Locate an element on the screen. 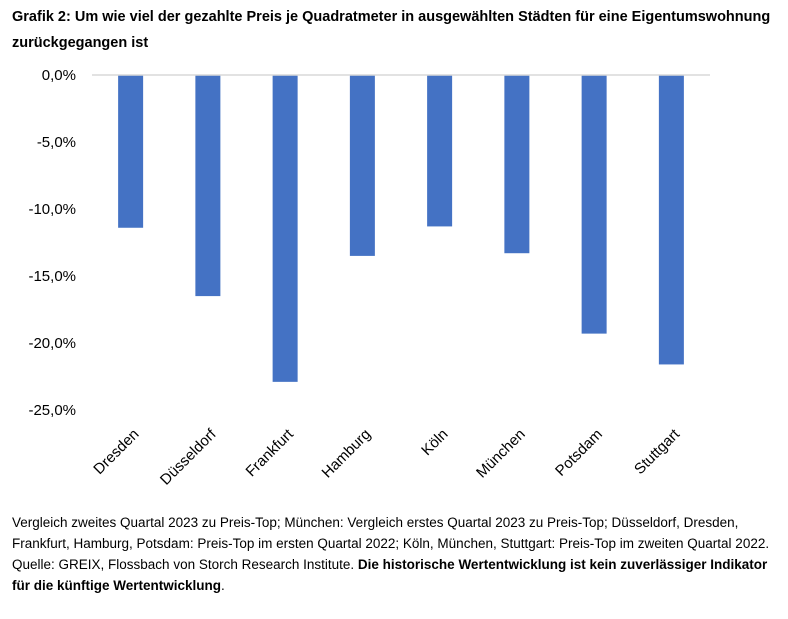 The width and height of the screenshot is (788, 619). y-tick-label: -20,0% is located at coordinates (52, 343).